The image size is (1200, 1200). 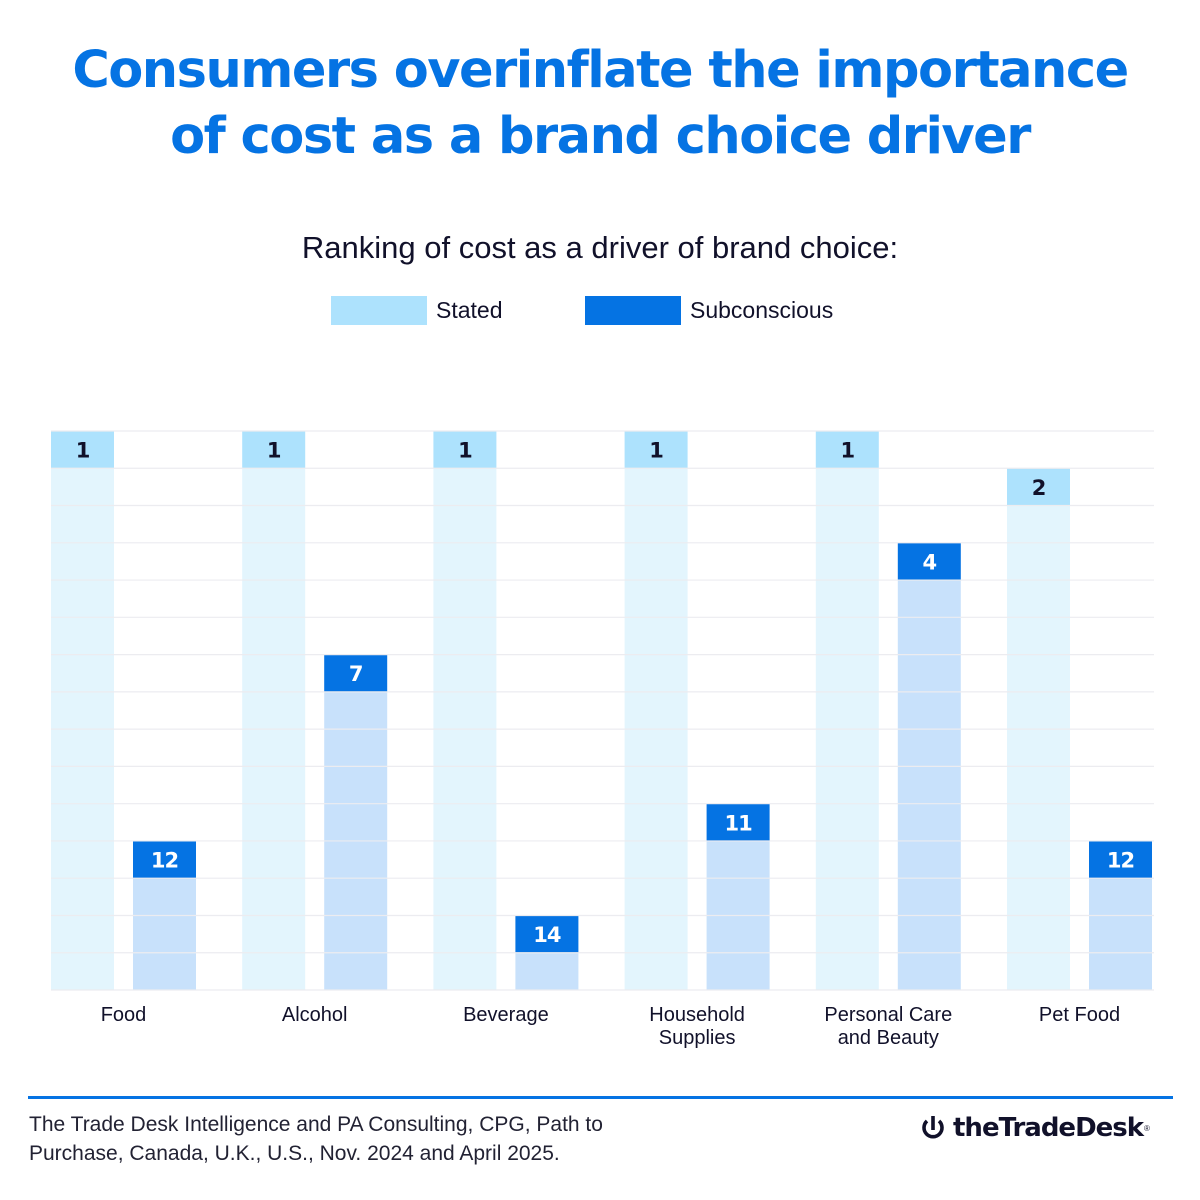 I want to click on chart-legend: Stated Subconscious, so click(x=600, y=311).